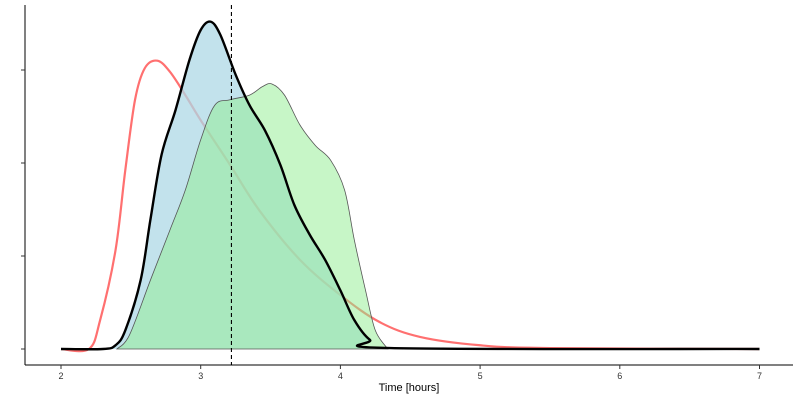  What do you see at coordinates (480, 376) in the screenshot?
I see `x-tick-label: 5` at bounding box center [480, 376].